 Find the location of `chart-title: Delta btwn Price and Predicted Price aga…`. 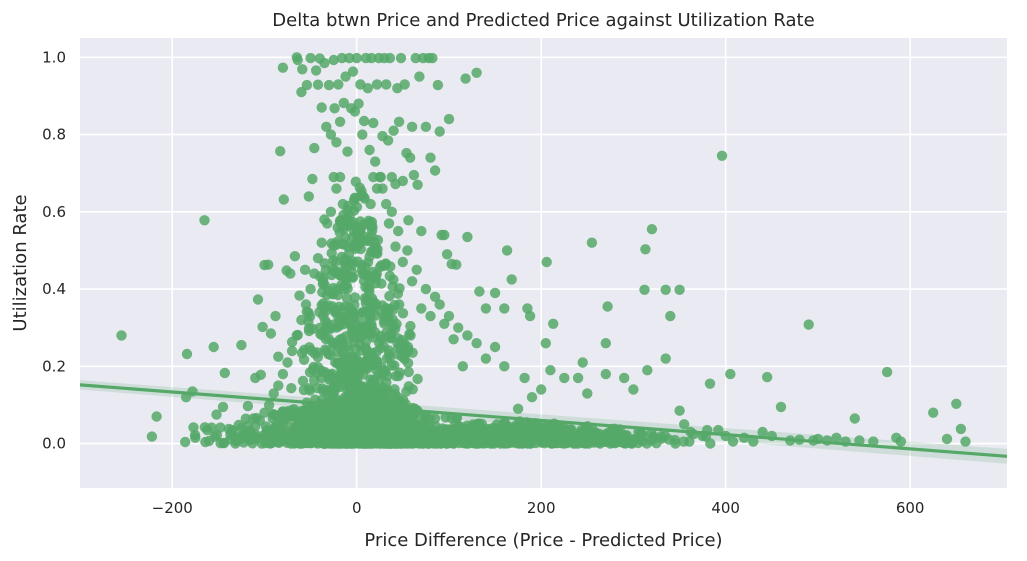

chart-title: Delta btwn Price and Predicted Price aga… is located at coordinates (543, 20).